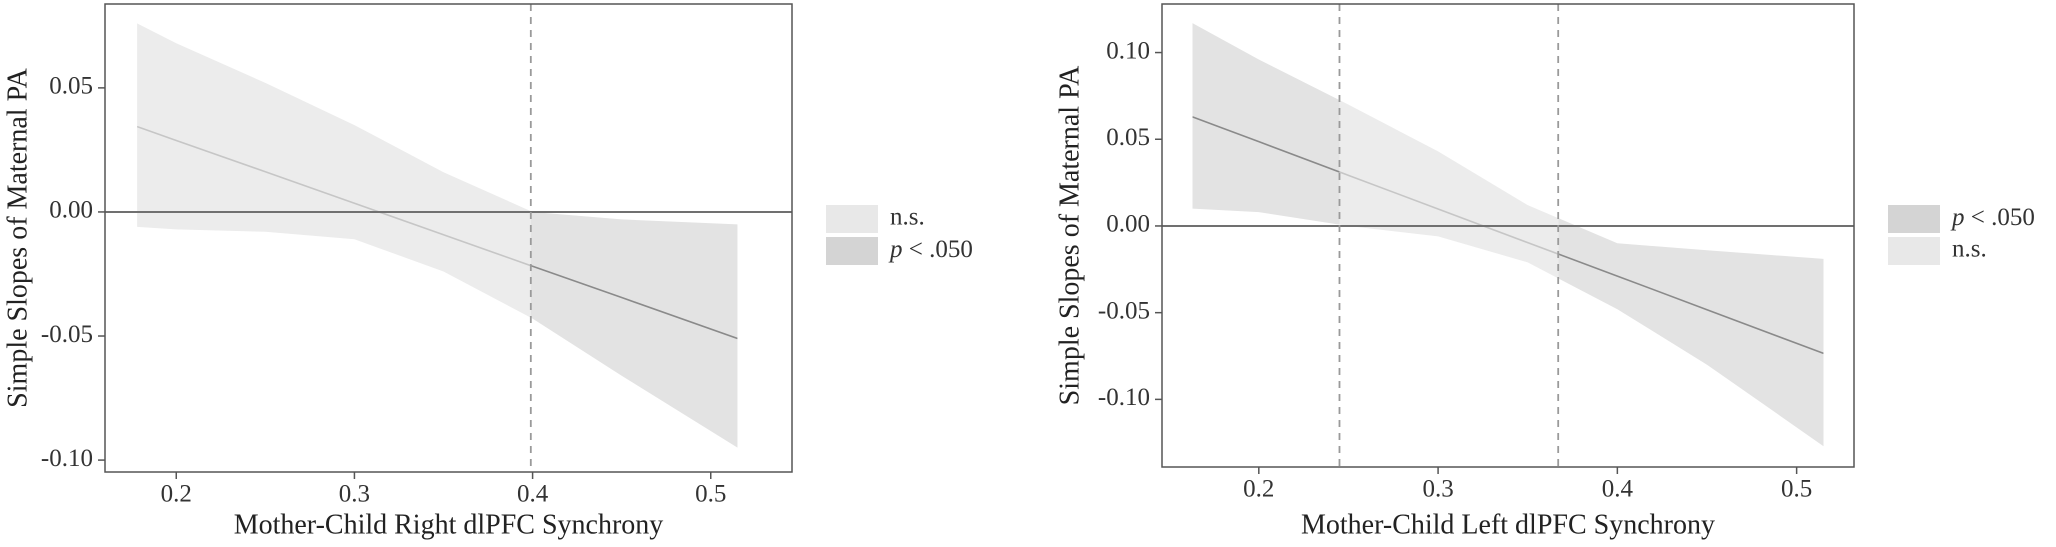 The width and height of the screenshot is (2056, 547). I want to click on y-tick-label: 0.10, so click(1128, 50).